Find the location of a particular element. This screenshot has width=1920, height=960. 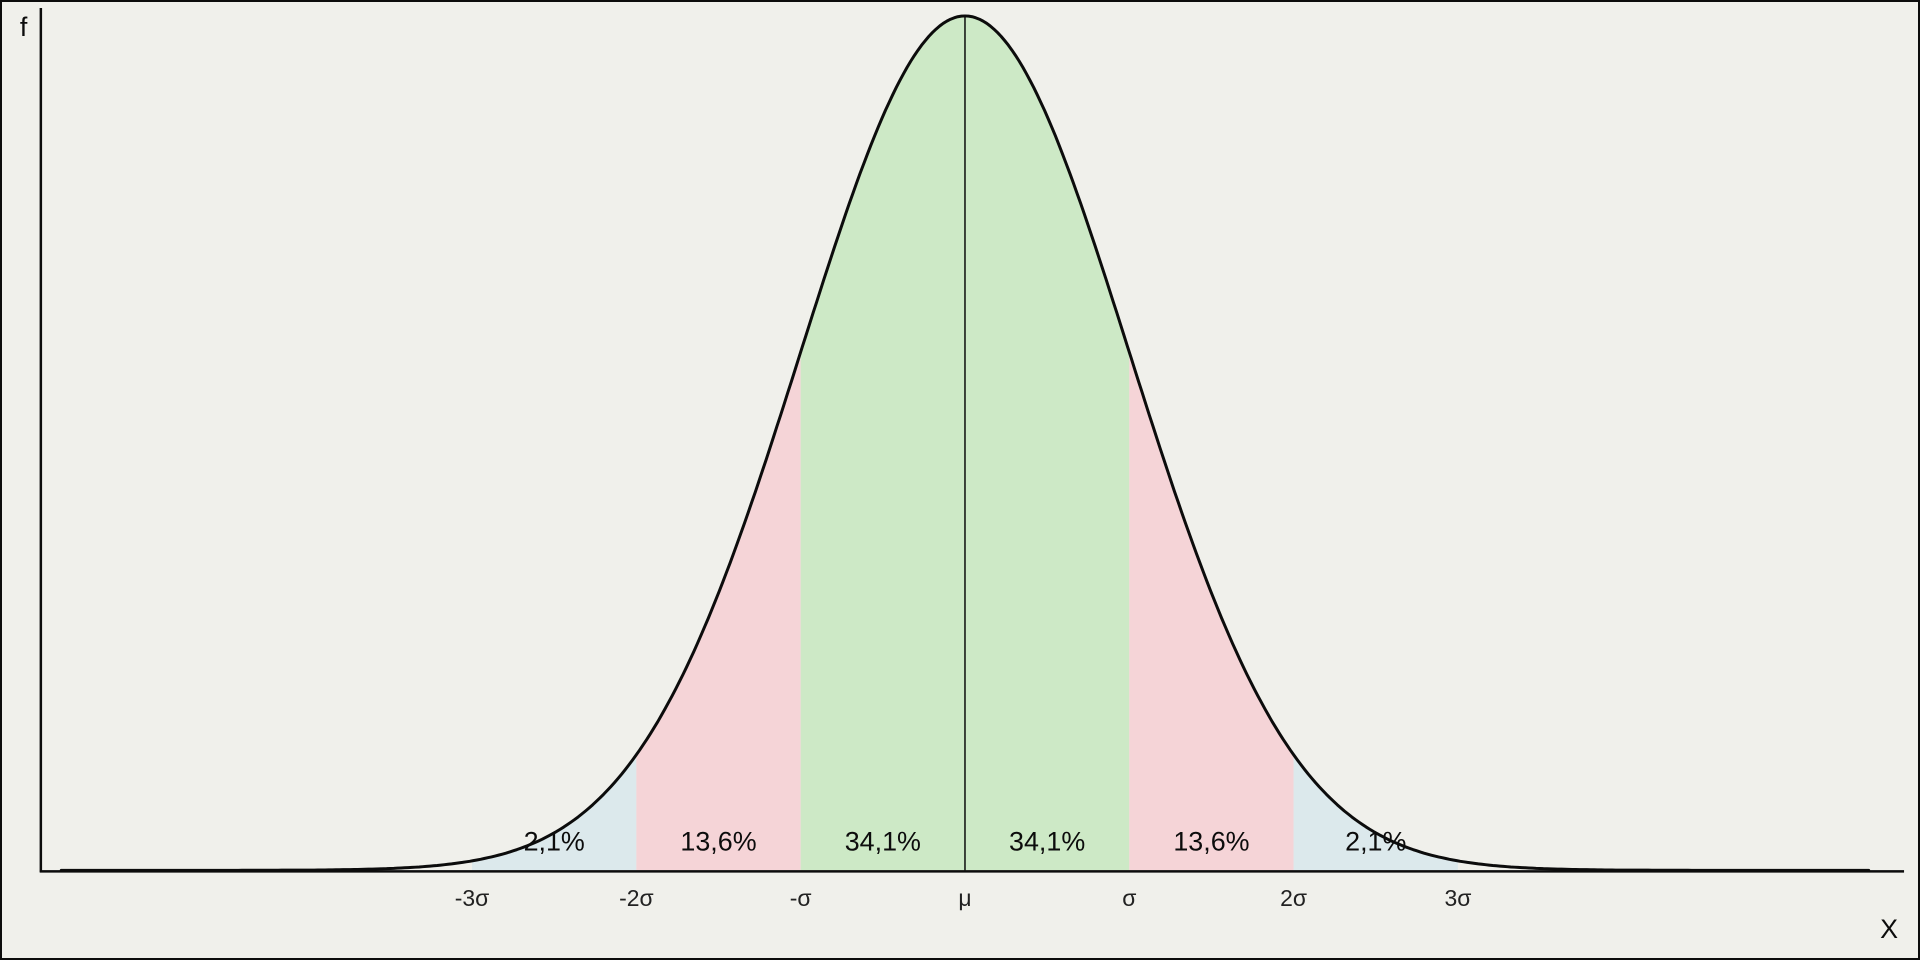

x-tick-label-2σ: 2σ is located at coordinates (1293, 898).